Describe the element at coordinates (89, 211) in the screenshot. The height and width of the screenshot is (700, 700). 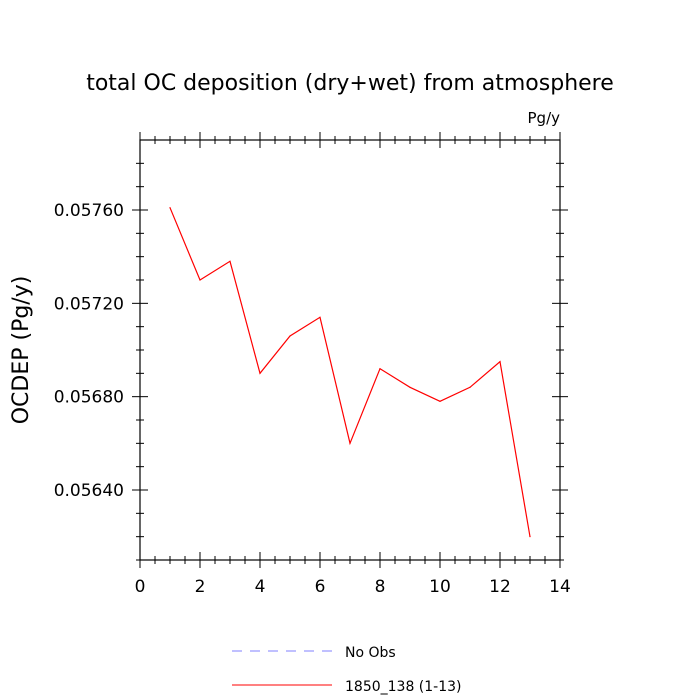
I see `y-tick-label: 0.05760` at that location.